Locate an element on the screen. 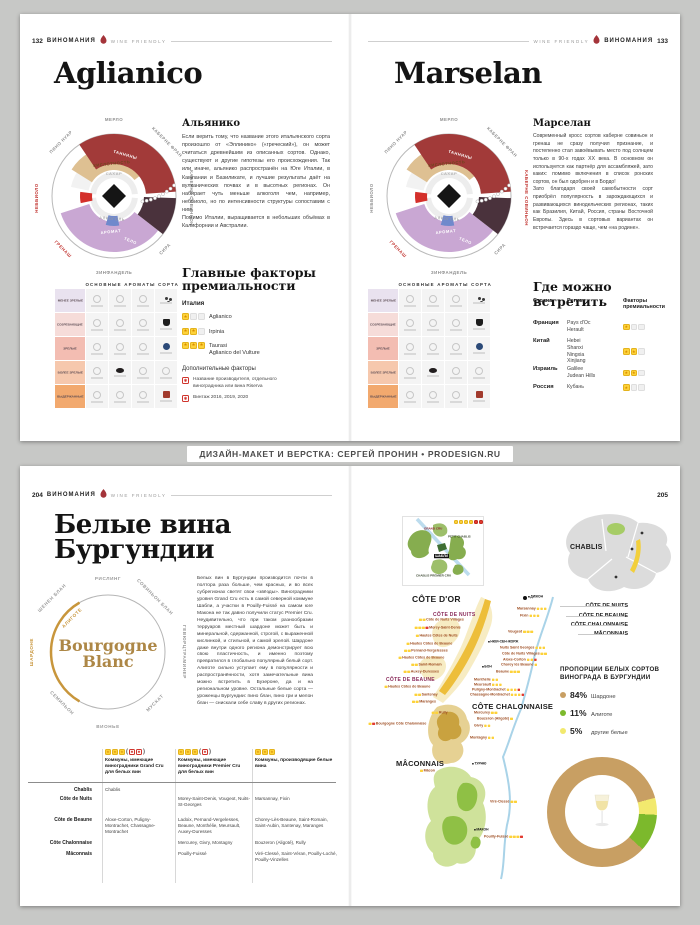 This screenshot has width=700, height=925. legend-color-dot is located at coordinates (563, 731).